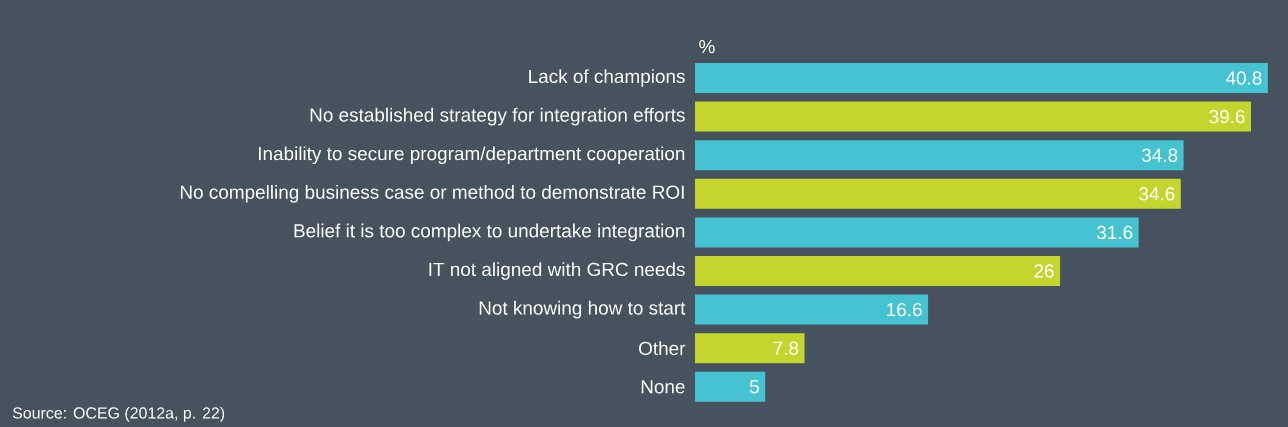  What do you see at coordinates (1243, 78) in the screenshot?
I see `data-label: 40.8` at bounding box center [1243, 78].